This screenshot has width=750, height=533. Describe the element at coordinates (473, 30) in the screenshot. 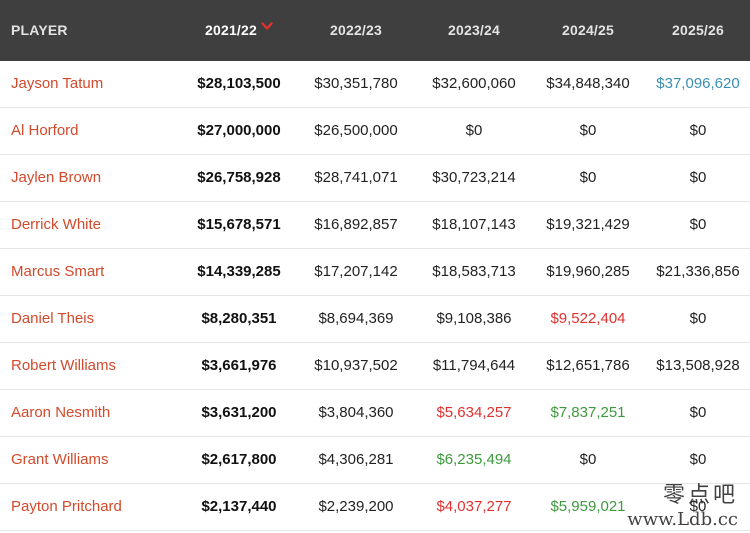

I see `column-header-2023-24: 2023/24` at that location.